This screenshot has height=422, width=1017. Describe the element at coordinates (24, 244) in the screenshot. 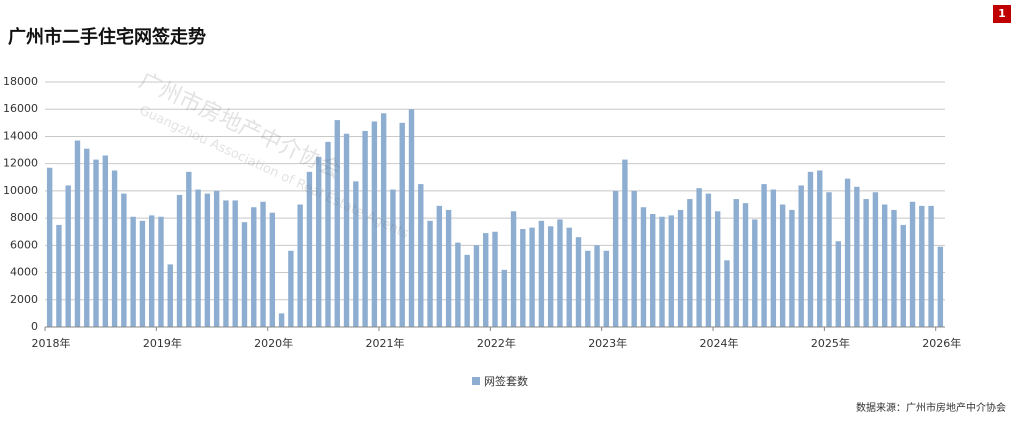

I see `y-tick-label: 6000` at that location.